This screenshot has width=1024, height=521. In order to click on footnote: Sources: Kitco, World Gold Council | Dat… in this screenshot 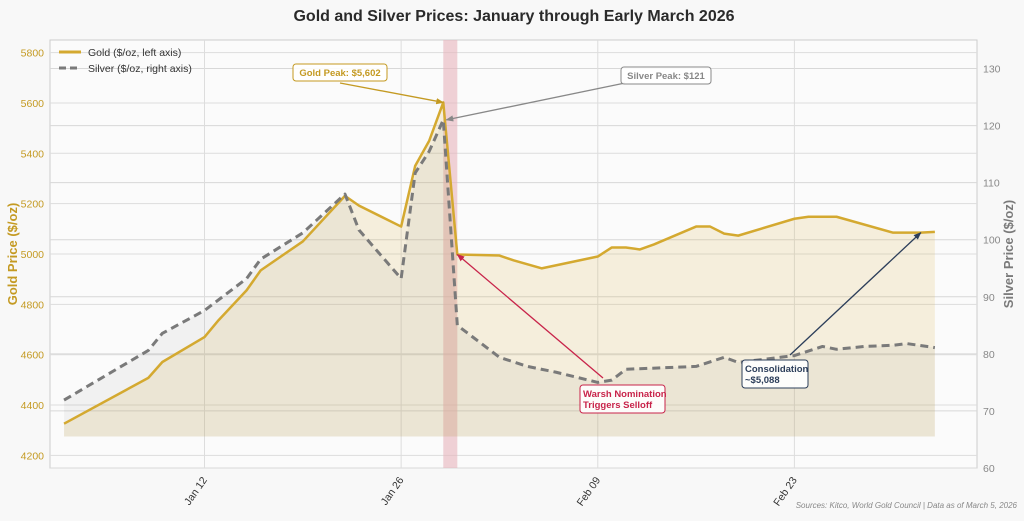, I will do `click(907, 505)`.